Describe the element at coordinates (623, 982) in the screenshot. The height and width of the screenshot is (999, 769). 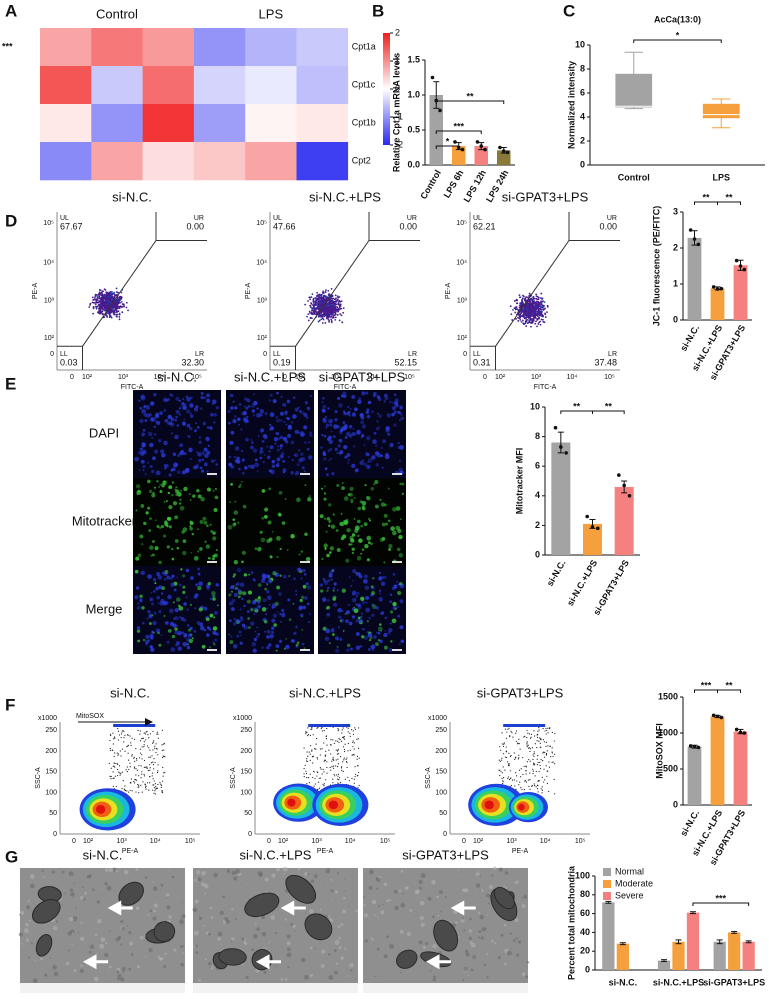
I see `x-tick-label: si-N.C.` at that location.